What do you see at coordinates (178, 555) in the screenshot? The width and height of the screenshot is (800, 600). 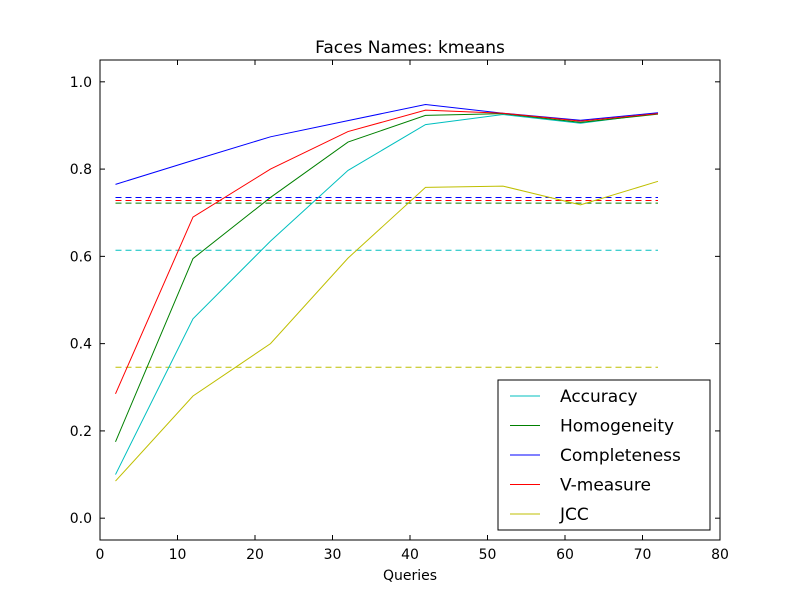 I see `x-tick-label: 10` at bounding box center [178, 555].